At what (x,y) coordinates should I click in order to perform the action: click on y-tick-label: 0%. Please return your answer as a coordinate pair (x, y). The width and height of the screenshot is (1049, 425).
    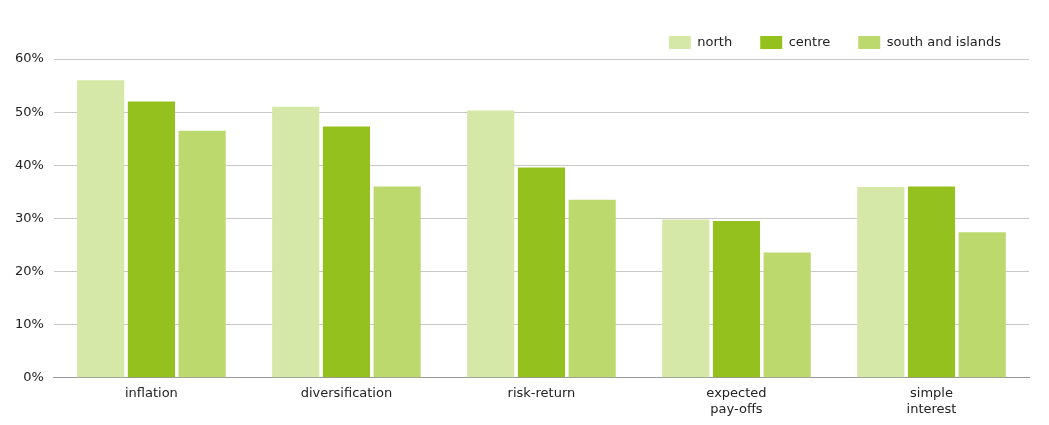
    Looking at the image, I should click on (33, 377).